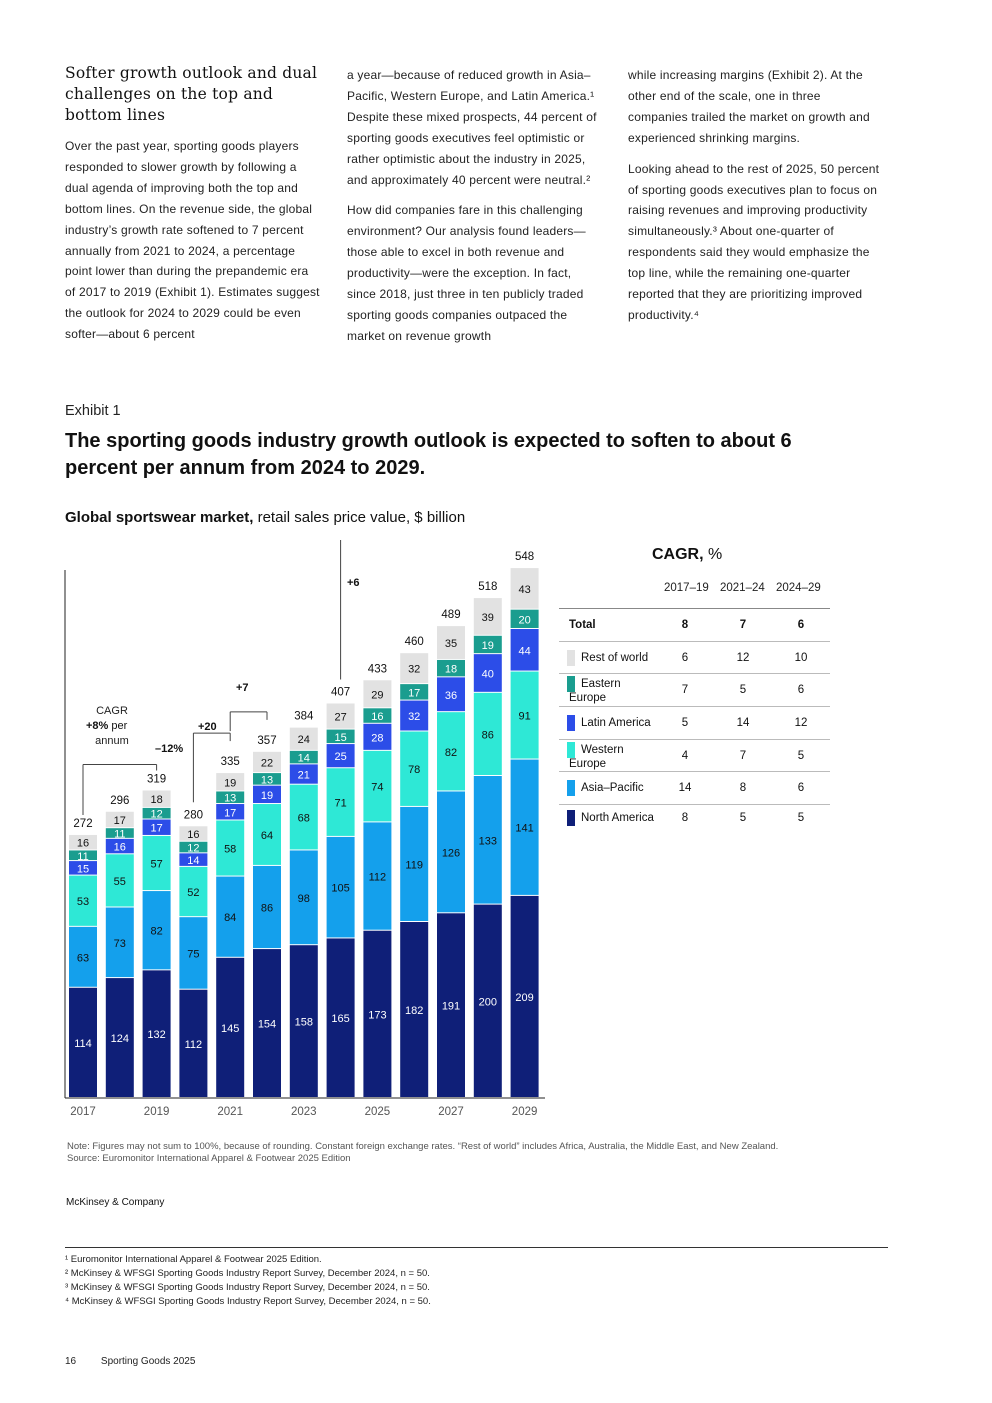 The width and height of the screenshot is (992, 1403). I want to click on data-label: 15, so click(340, 738).